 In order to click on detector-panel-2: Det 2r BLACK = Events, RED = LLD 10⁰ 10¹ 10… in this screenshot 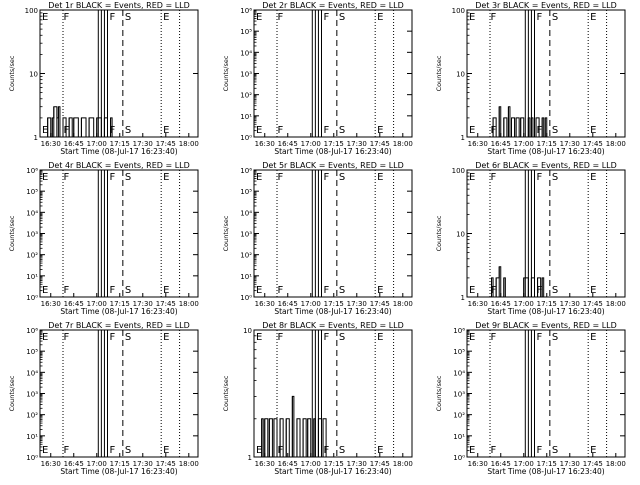, I will do `click(317, 78)`.